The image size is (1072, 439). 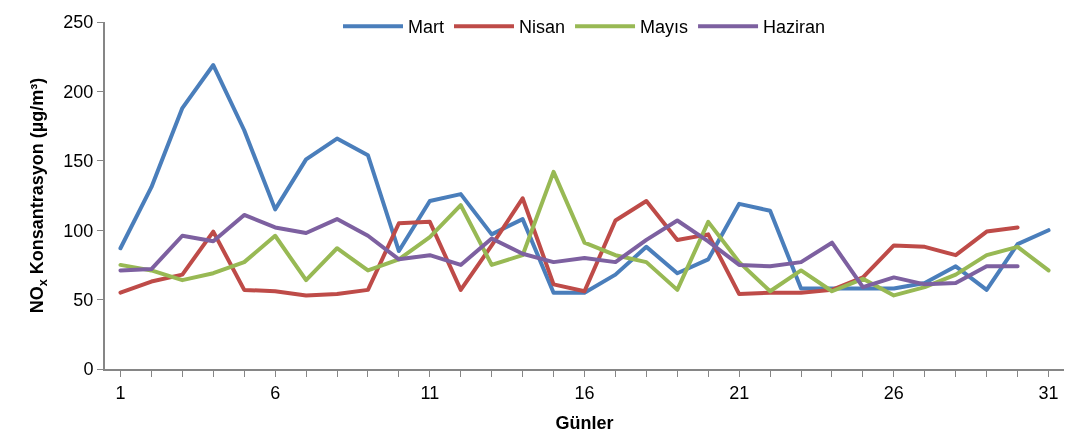 What do you see at coordinates (664, 27) in the screenshot?
I see `legend-label: Mayıs` at bounding box center [664, 27].